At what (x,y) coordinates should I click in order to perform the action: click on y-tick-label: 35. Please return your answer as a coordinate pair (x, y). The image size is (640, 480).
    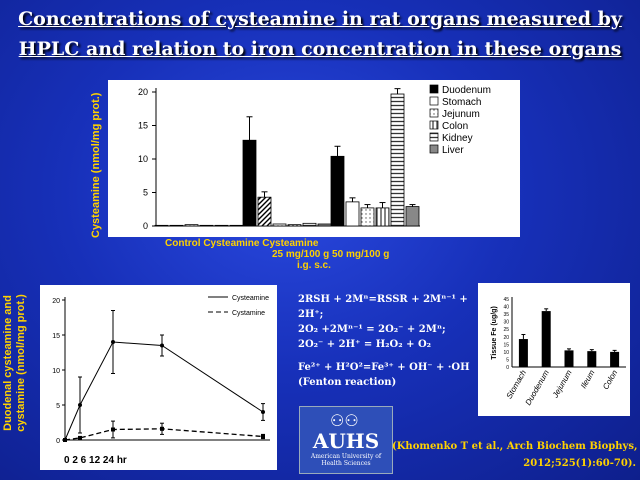
    Looking at the image, I should click on (506, 315).